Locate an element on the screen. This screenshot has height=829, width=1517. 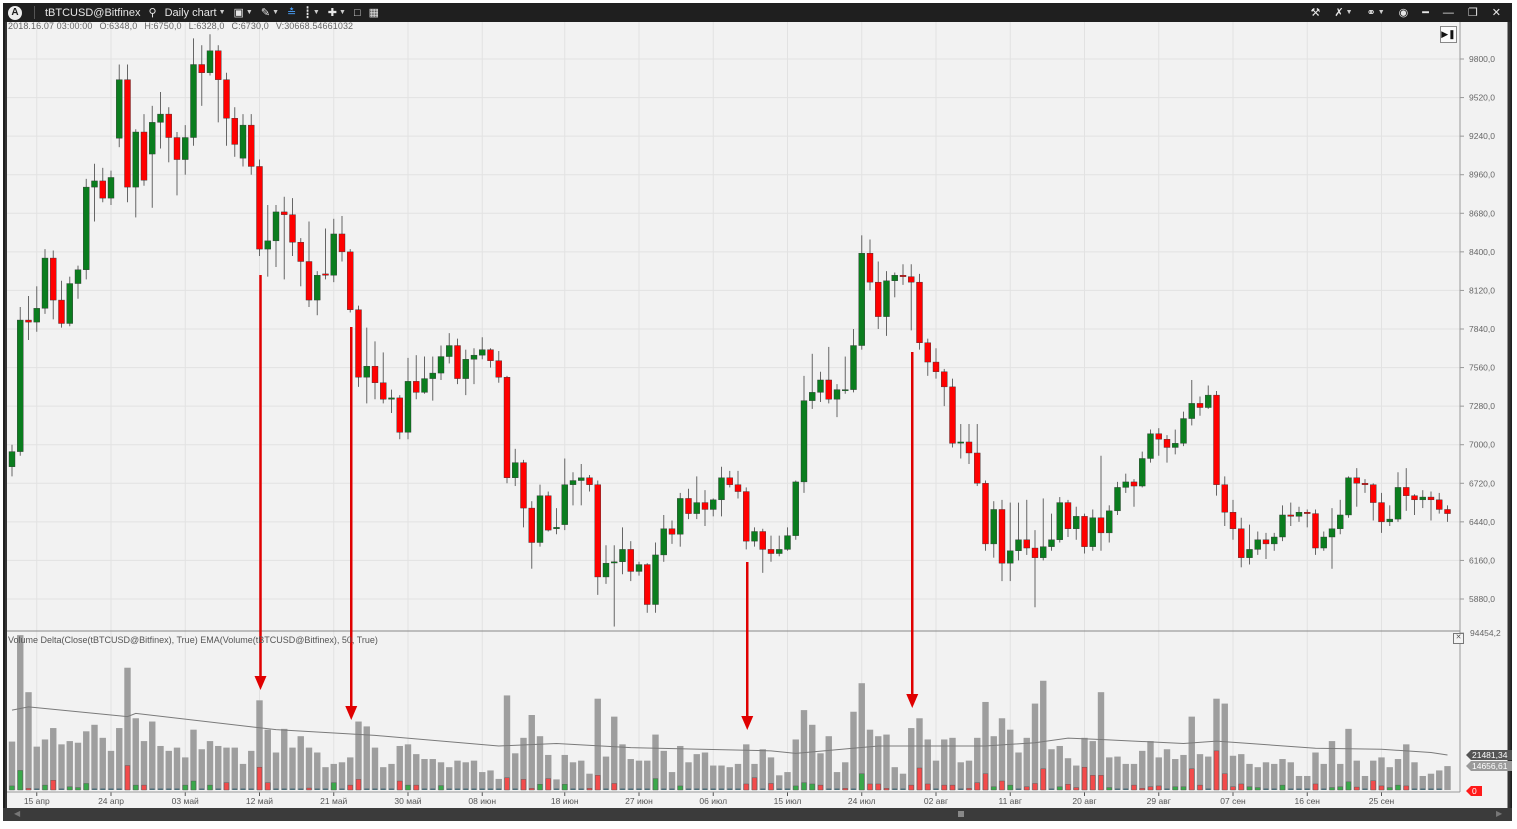
scroll-to-end-button: ▶❚ is located at coordinates (1448, 34).